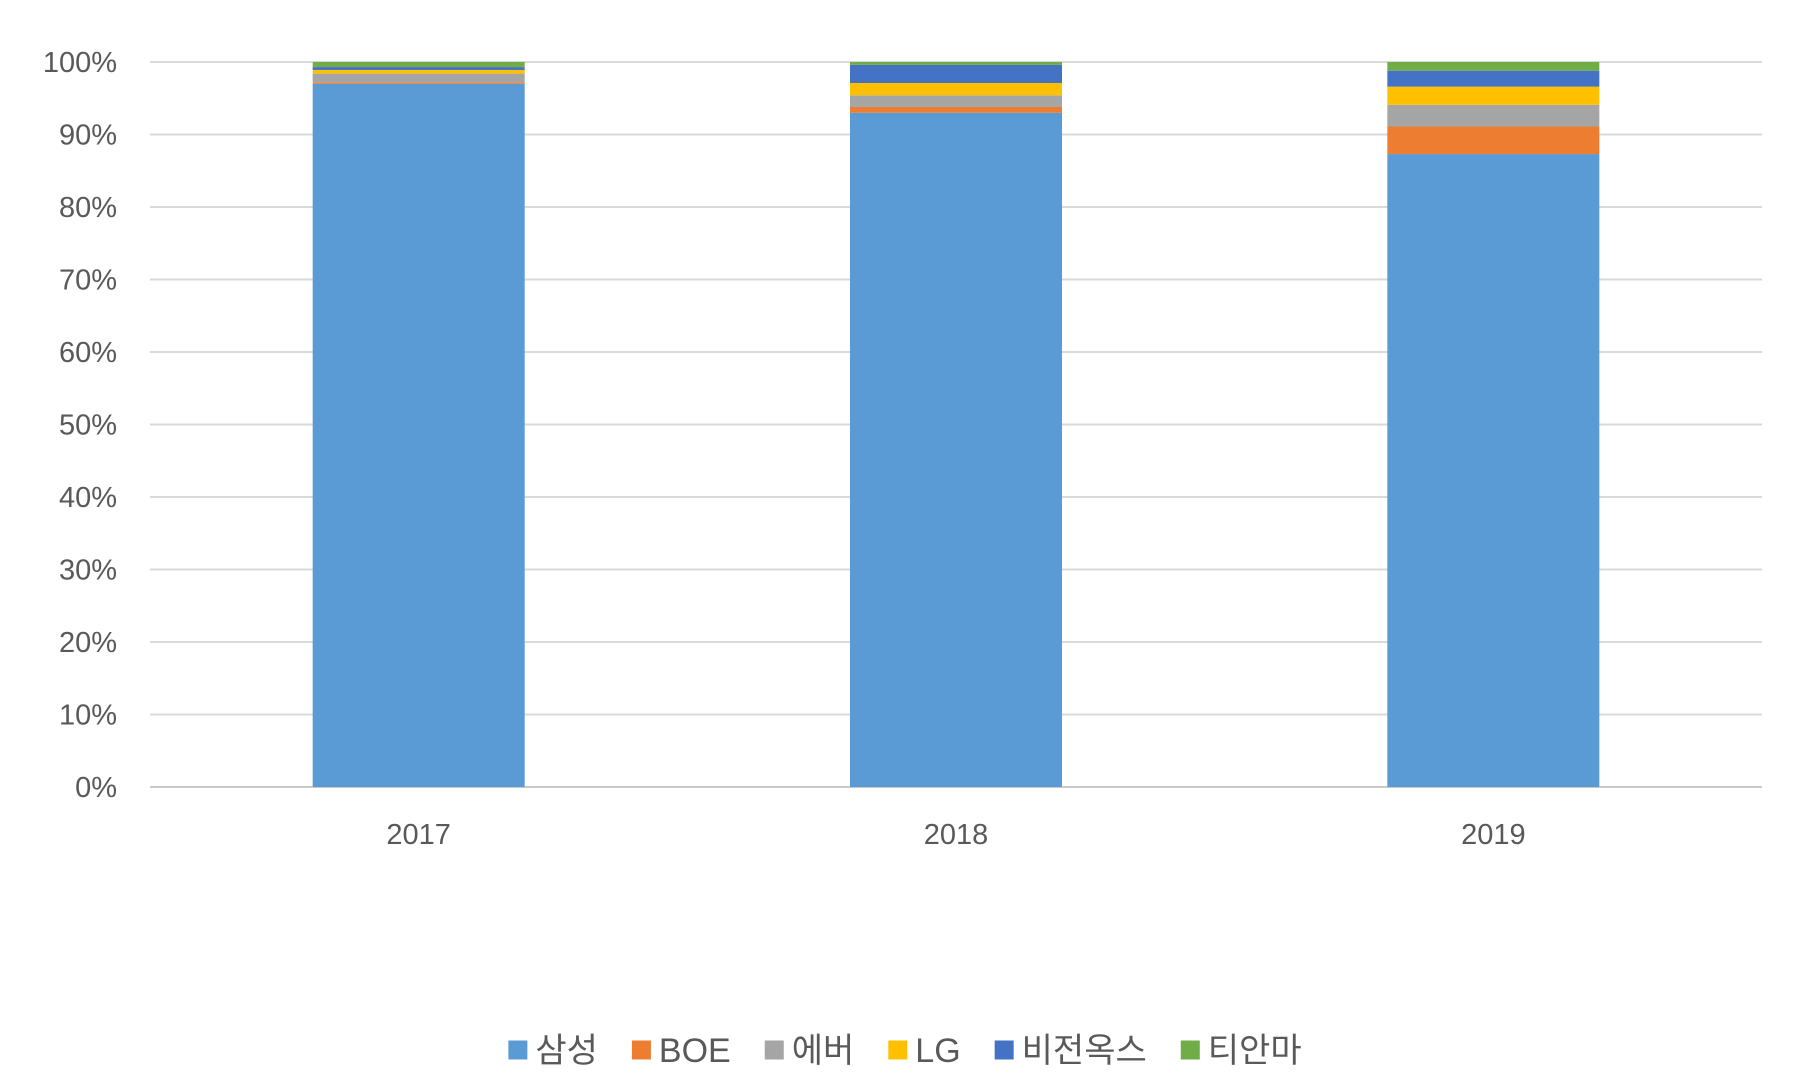 This screenshot has height=1082, width=1810. I want to click on legend-item: BOE, so click(681, 1051).